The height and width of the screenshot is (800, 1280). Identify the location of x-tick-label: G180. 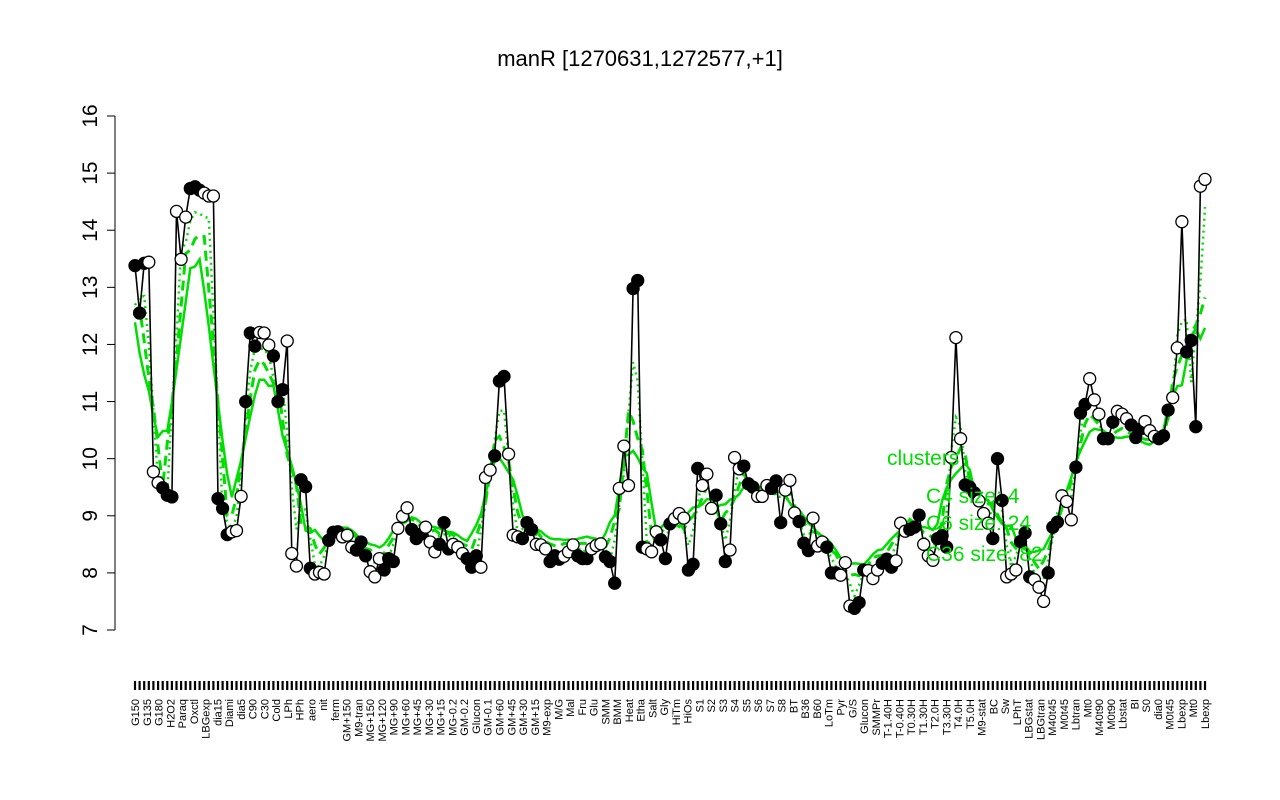
(160, 712).